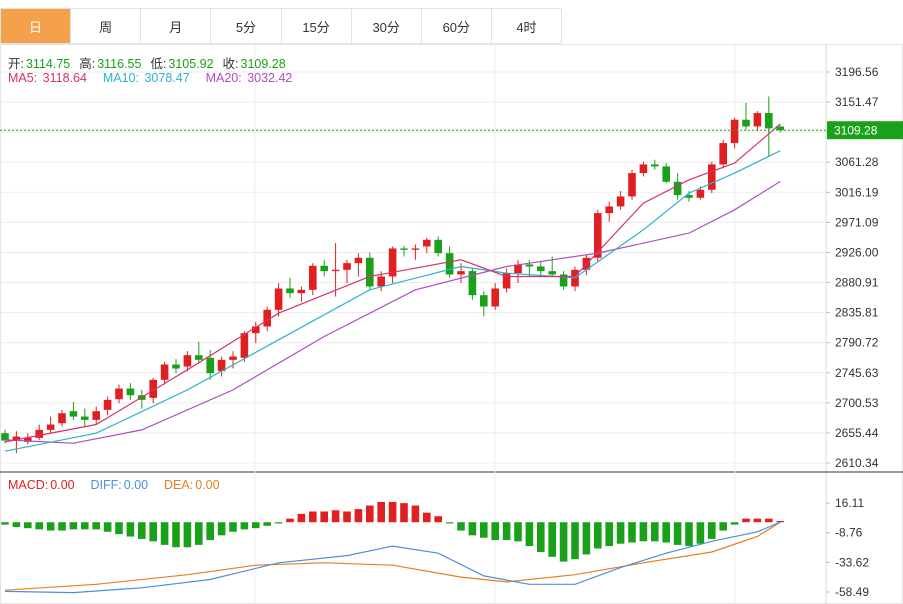 This screenshot has width=903, height=604. I want to click on price-tick-label: 2610.34, so click(857, 463).